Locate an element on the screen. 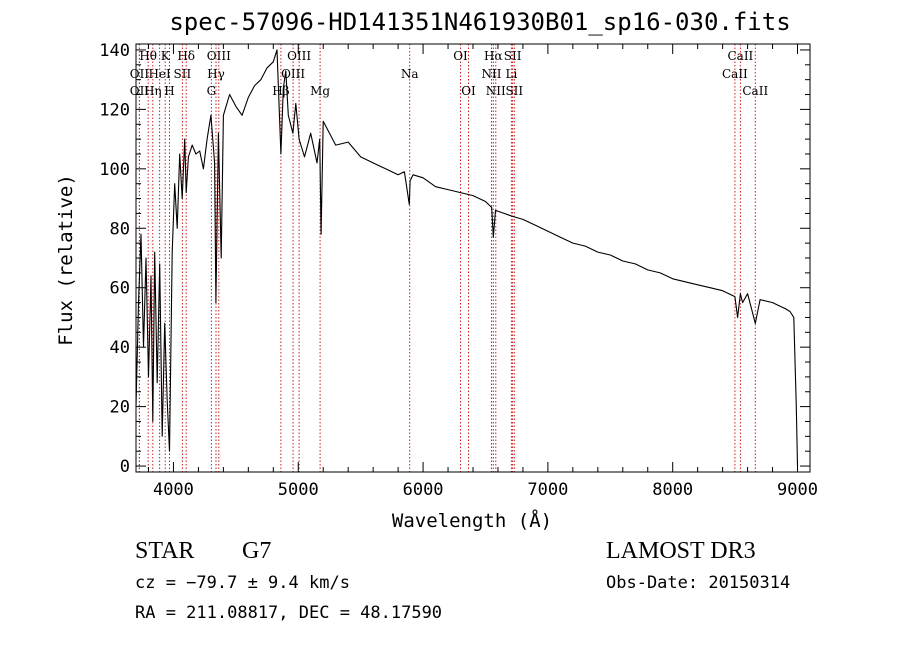 The image size is (900, 649). y-tick-label: 120 is located at coordinates (114, 110).